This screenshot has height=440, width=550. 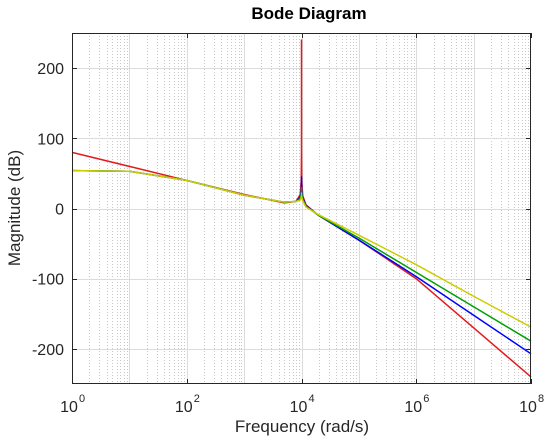 I want to click on x-tick-label: 10 8, so click(x=531, y=404).